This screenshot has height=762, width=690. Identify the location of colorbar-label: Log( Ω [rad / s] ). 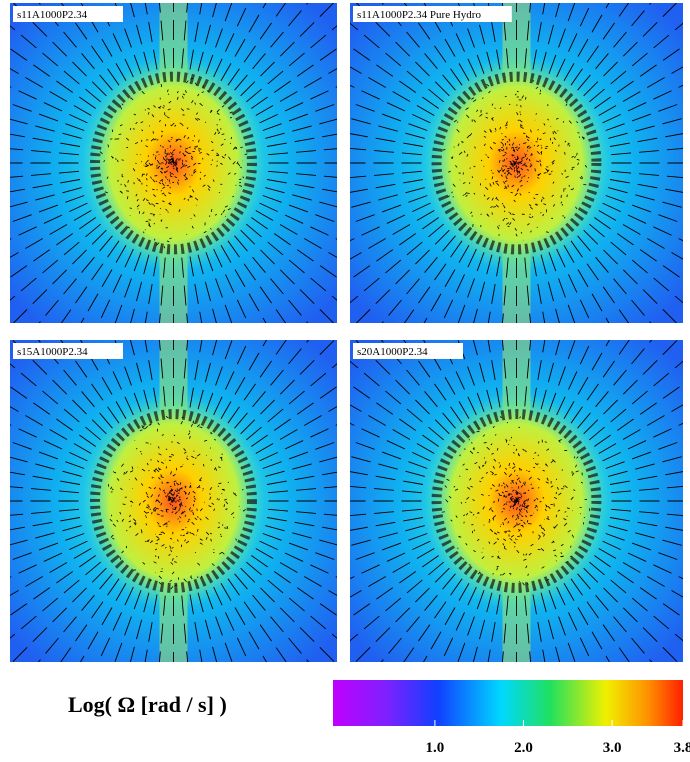
(147, 704).